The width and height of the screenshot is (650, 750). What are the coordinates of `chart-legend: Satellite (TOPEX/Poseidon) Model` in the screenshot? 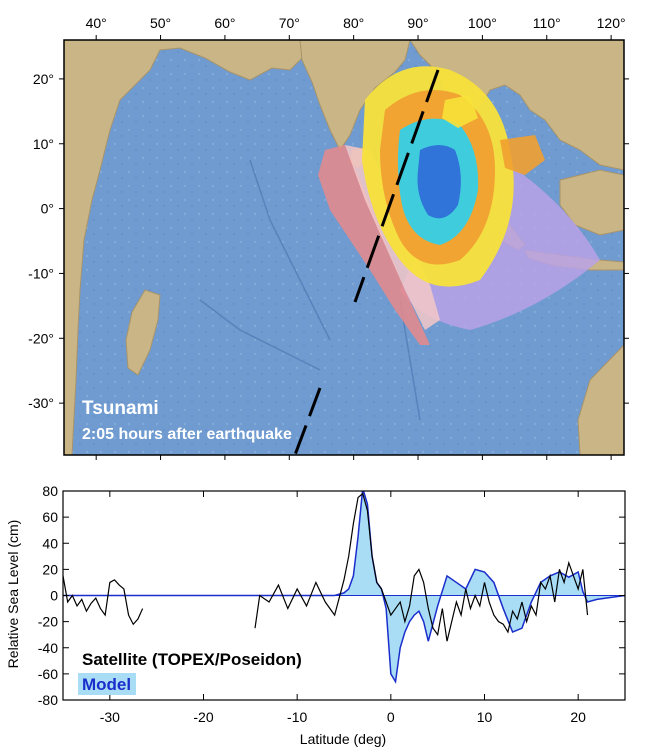 It's located at (190, 672).